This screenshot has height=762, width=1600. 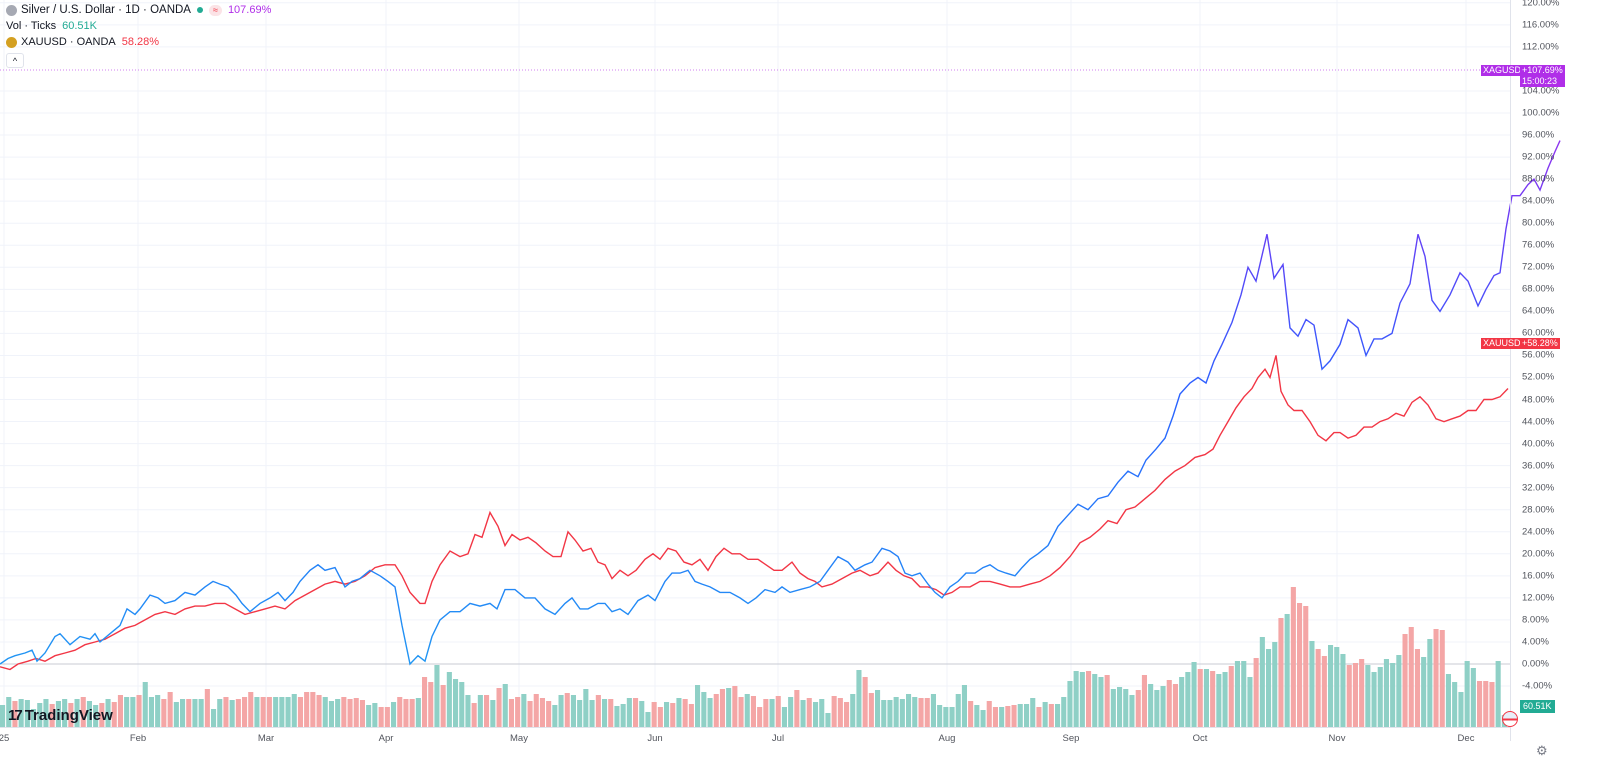 What do you see at coordinates (386, 738) in the screenshot?
I see `x-tick-label: Apr` at bounding box center [386, 738].